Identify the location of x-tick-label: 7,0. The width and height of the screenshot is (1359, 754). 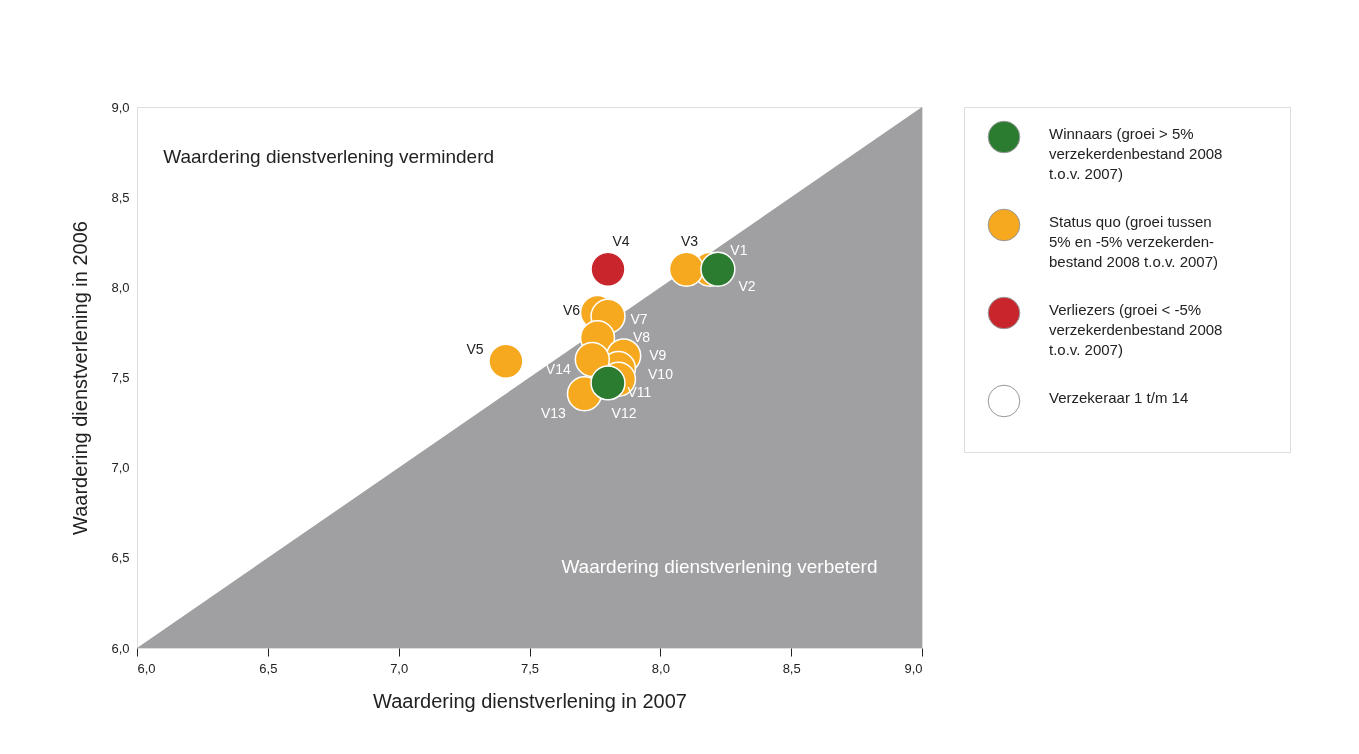
(399, 668).